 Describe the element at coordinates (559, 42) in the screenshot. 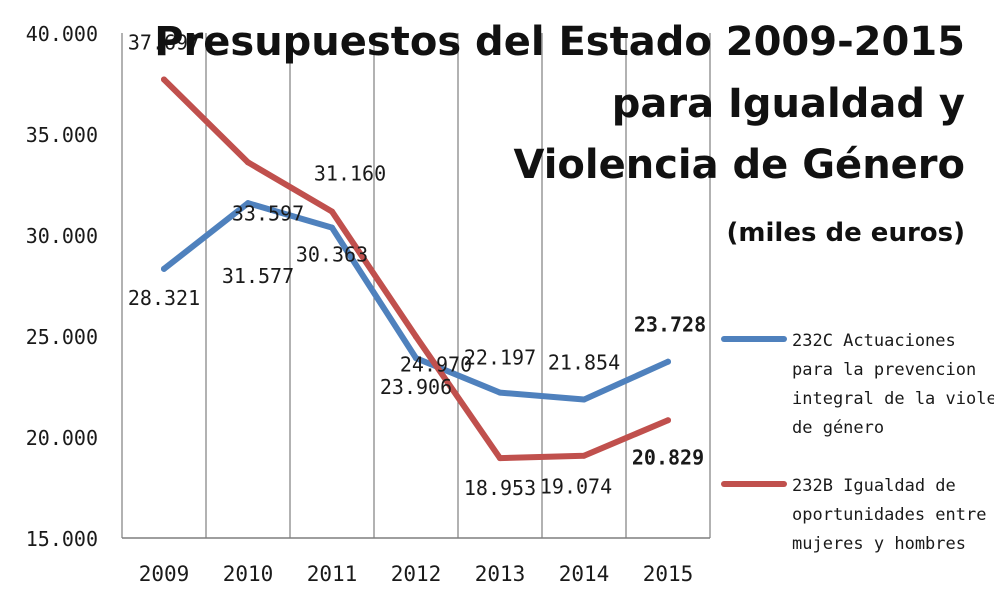

I see `chart-title-line-1: Presupuestos del Estado 2009-2015` at that location.